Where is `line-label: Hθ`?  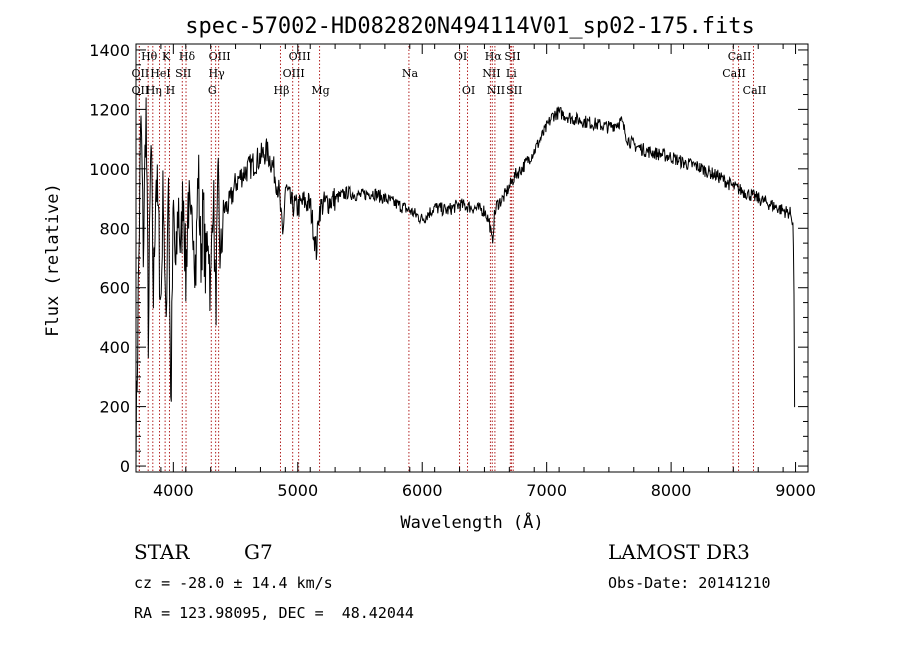 line-label: Hθ is located at coordinates (149, 56).